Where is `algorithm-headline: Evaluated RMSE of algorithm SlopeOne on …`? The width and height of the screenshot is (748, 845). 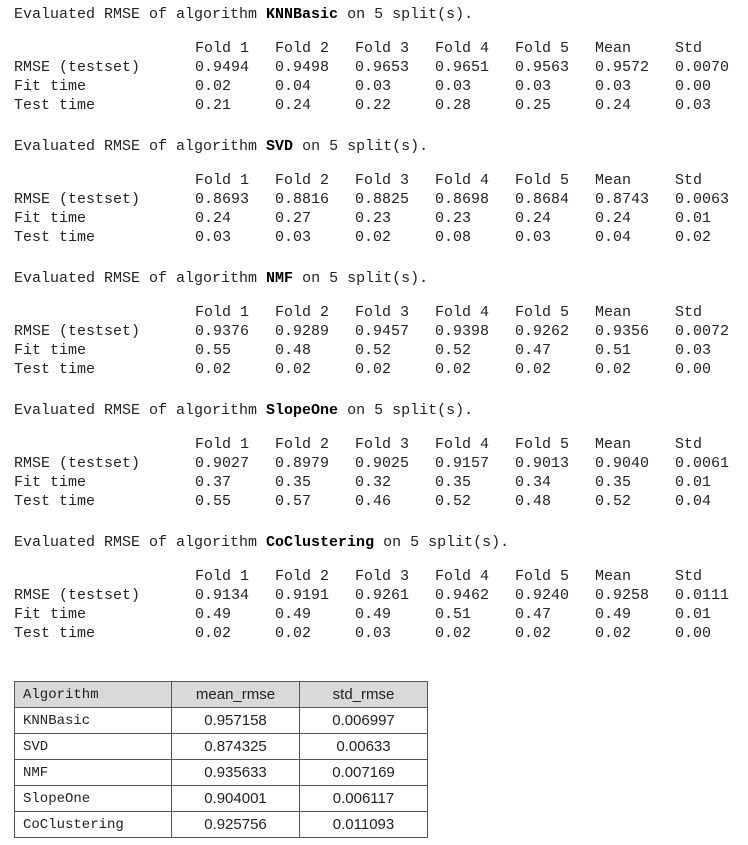
algorithm-headline: Evaluated RMSE of algorithm SlopeOne on … is located at coordinates (243, 410).